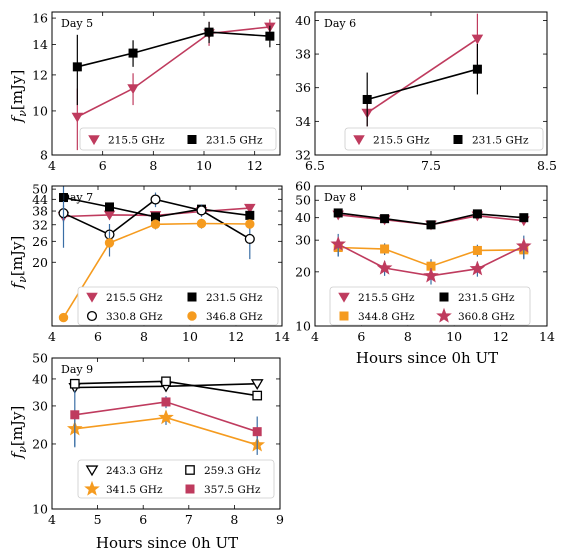  I want to click on x-tick-label: 7.5, so click(431, 165).